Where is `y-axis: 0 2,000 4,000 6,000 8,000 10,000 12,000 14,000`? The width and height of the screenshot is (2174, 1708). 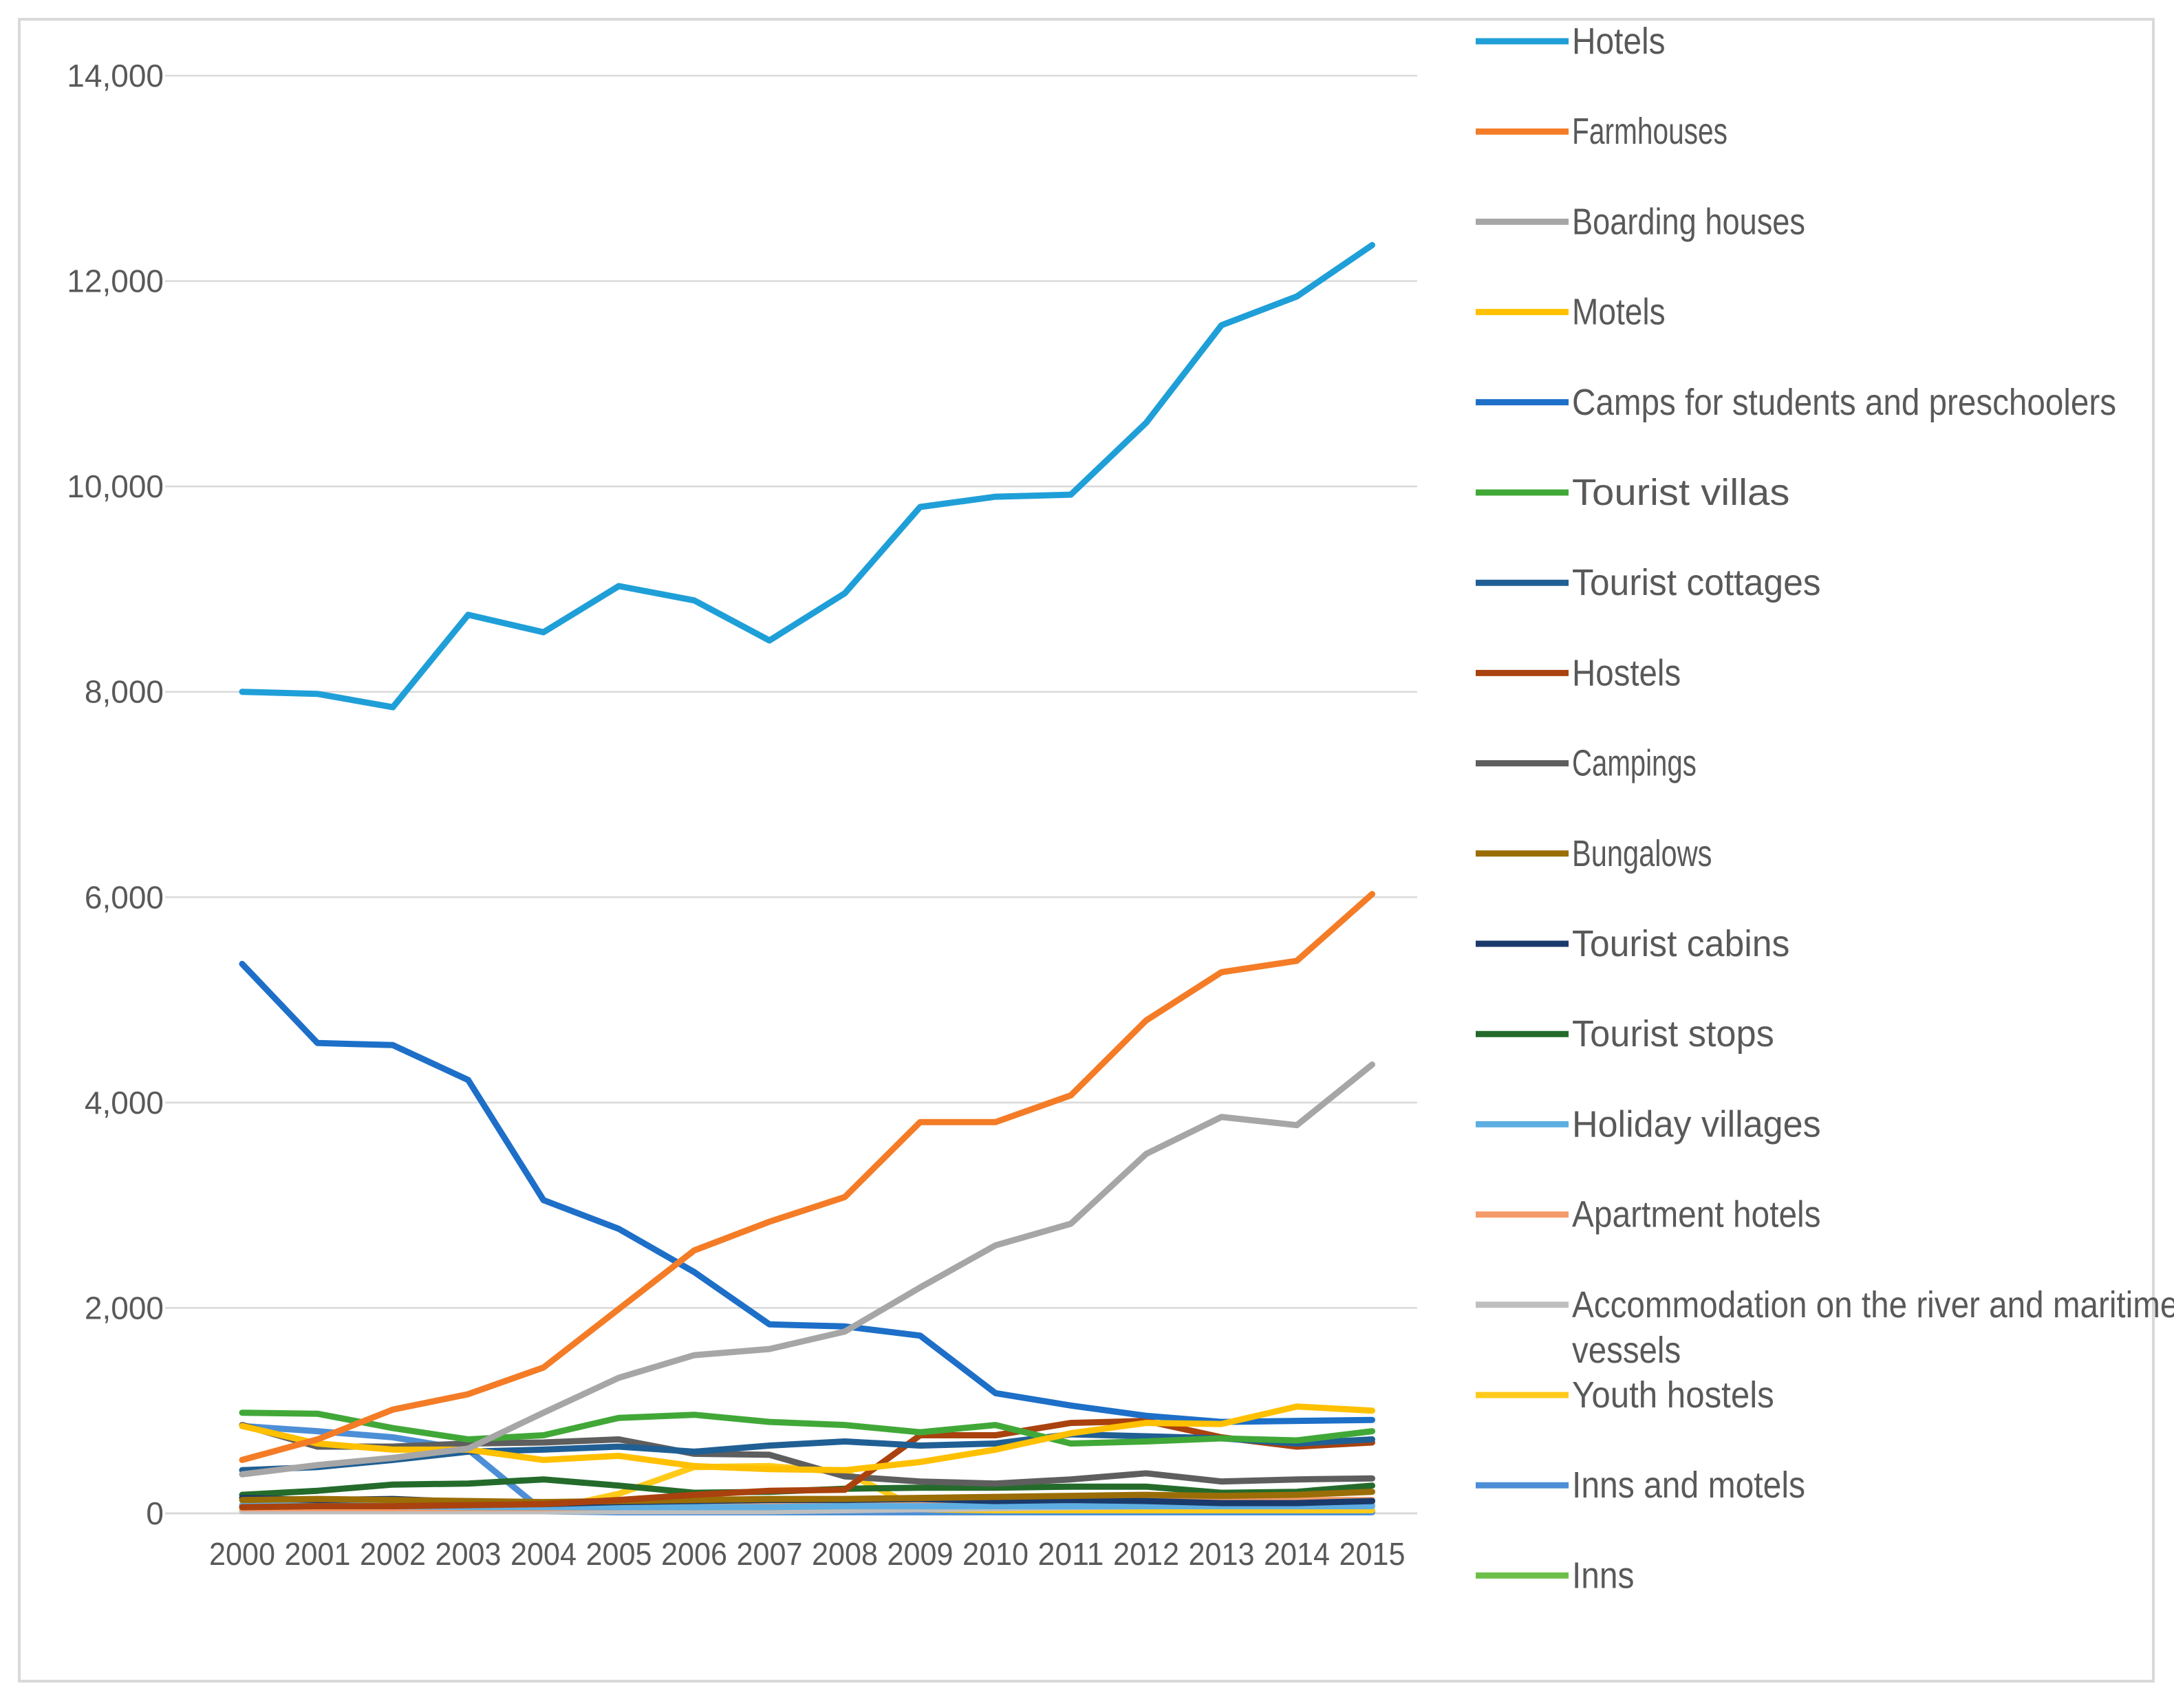
y-axis: 0 2,000 4,000 6,000 8,000 10,000 12,000 14,000 is located at coordinates (116, 795).